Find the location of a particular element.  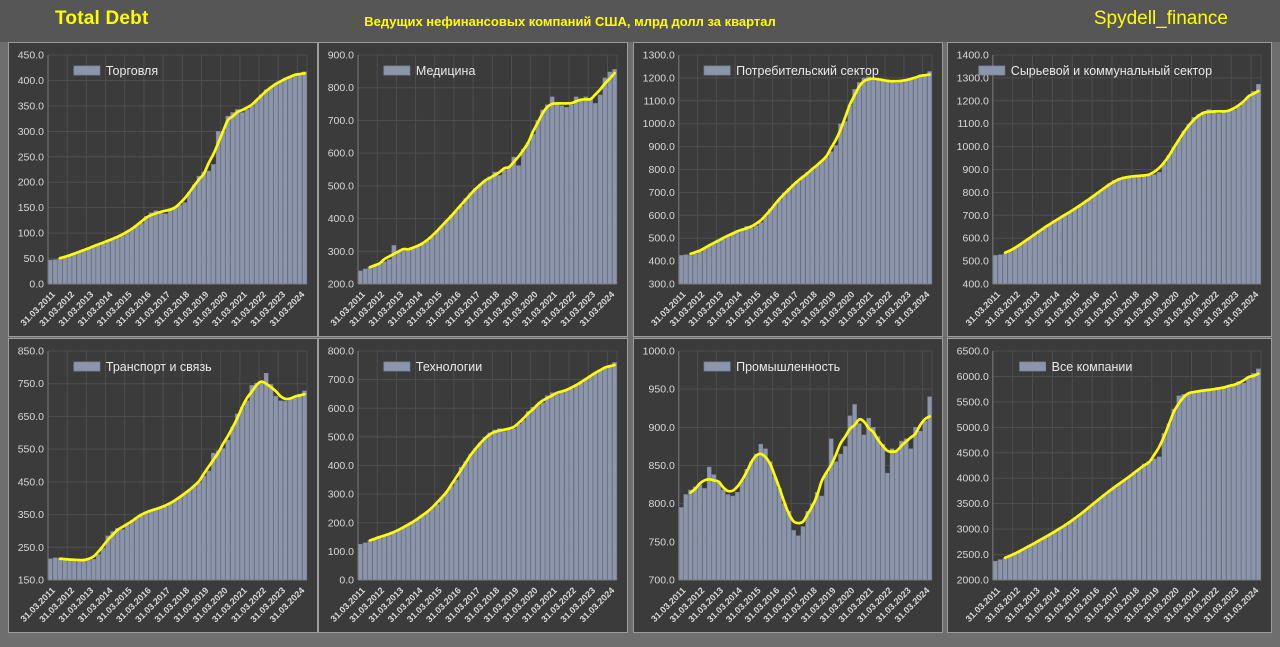

legend-label: Торговля is located at coordinates (132, 71).